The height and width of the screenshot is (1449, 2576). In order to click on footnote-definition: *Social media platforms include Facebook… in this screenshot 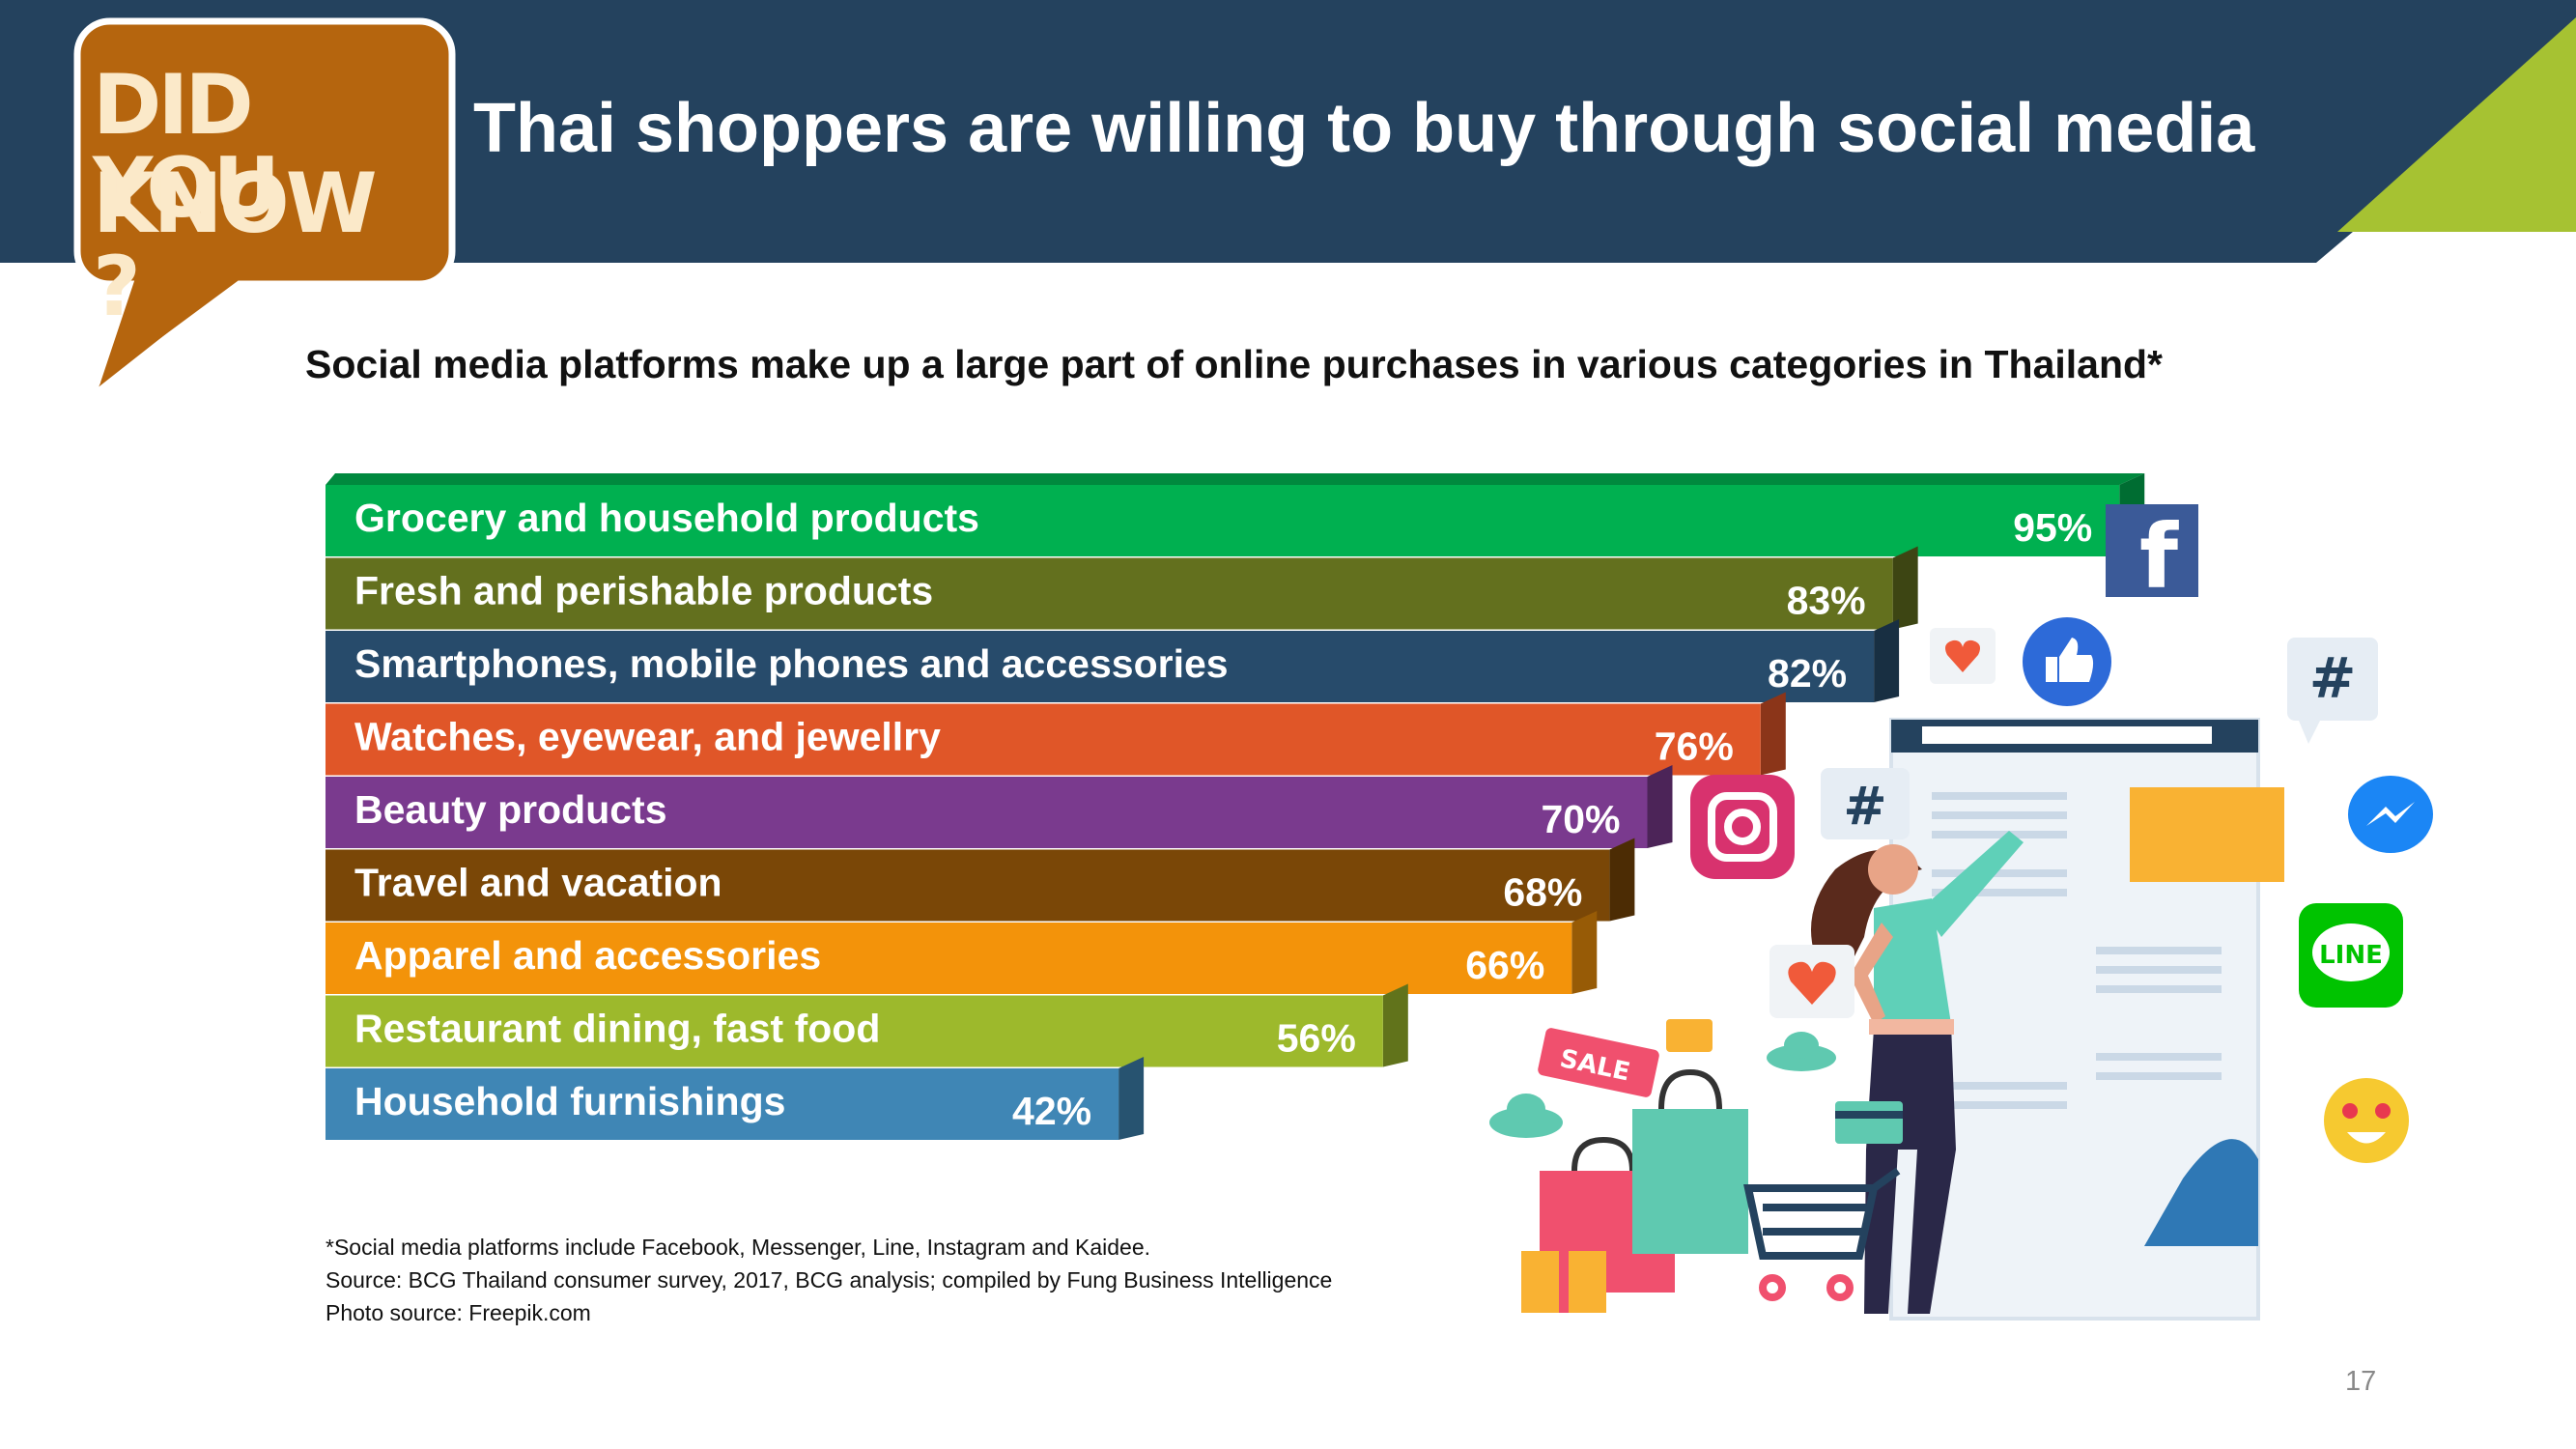, I will do `click(738, 1247)`.